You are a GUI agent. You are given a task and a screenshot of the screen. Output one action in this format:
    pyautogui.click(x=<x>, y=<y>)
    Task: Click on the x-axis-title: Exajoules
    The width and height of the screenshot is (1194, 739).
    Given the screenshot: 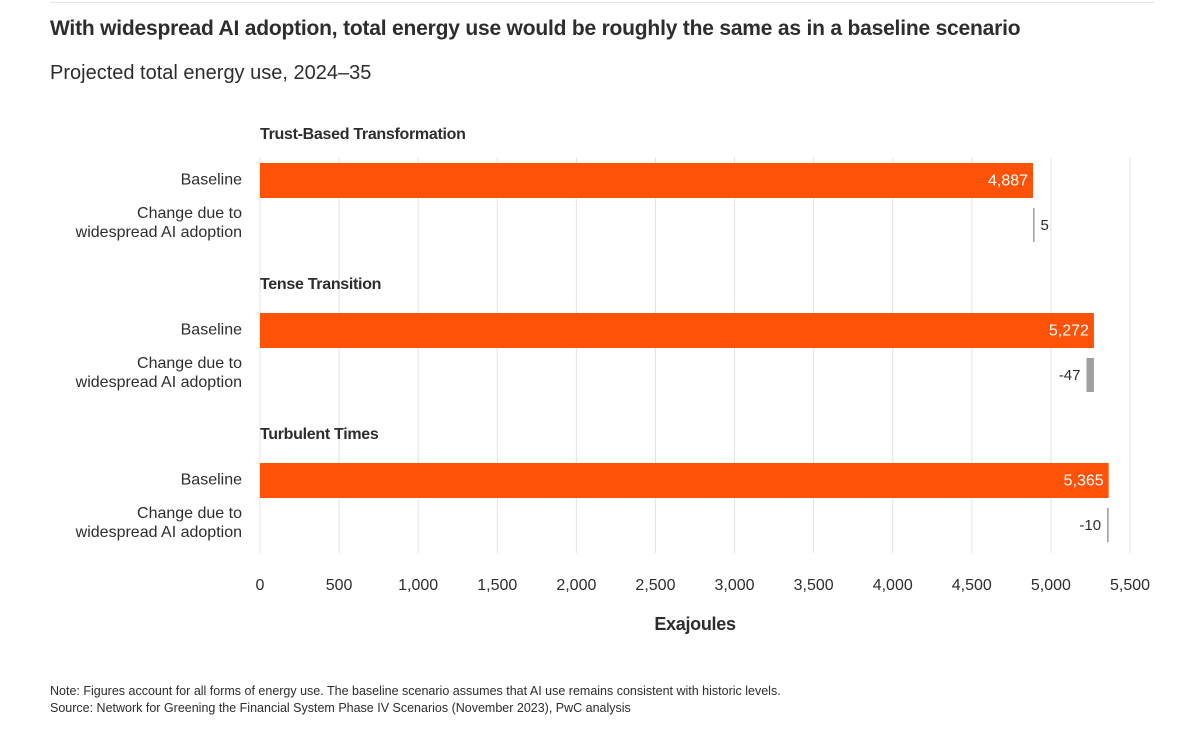 What is the action you would take?
    pyautogui.click(x=695, y=624)
    